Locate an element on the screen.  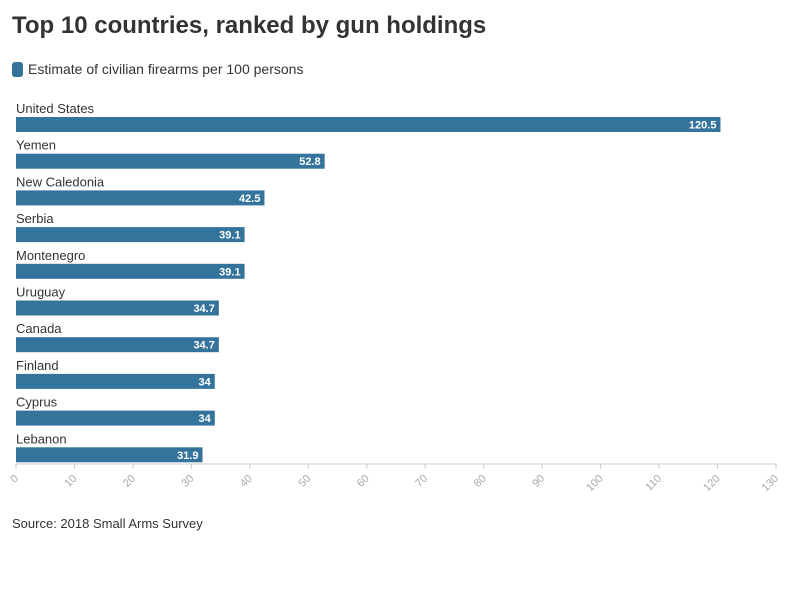
x-tick-label: 70 is located at coordinates (421, 481).